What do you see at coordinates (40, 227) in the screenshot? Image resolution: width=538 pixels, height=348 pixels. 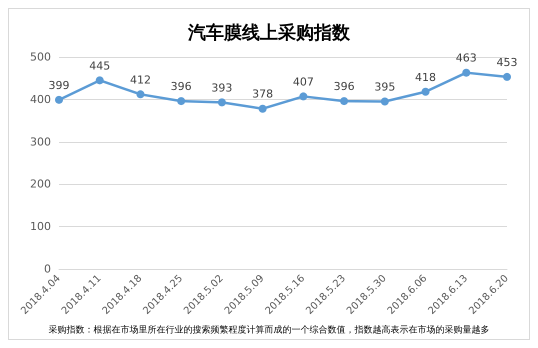 I see `y-tick-label: 100` at bounding box center [40, 227].